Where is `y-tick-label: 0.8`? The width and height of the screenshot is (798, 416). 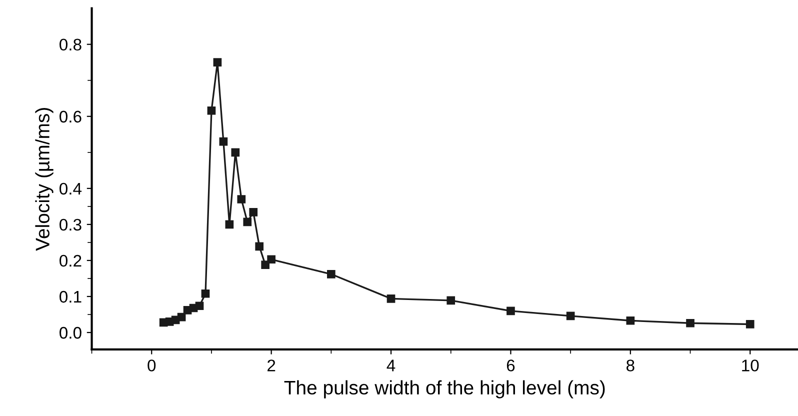
y-tick-label: 0.8 is located at coordinates (71, 44).